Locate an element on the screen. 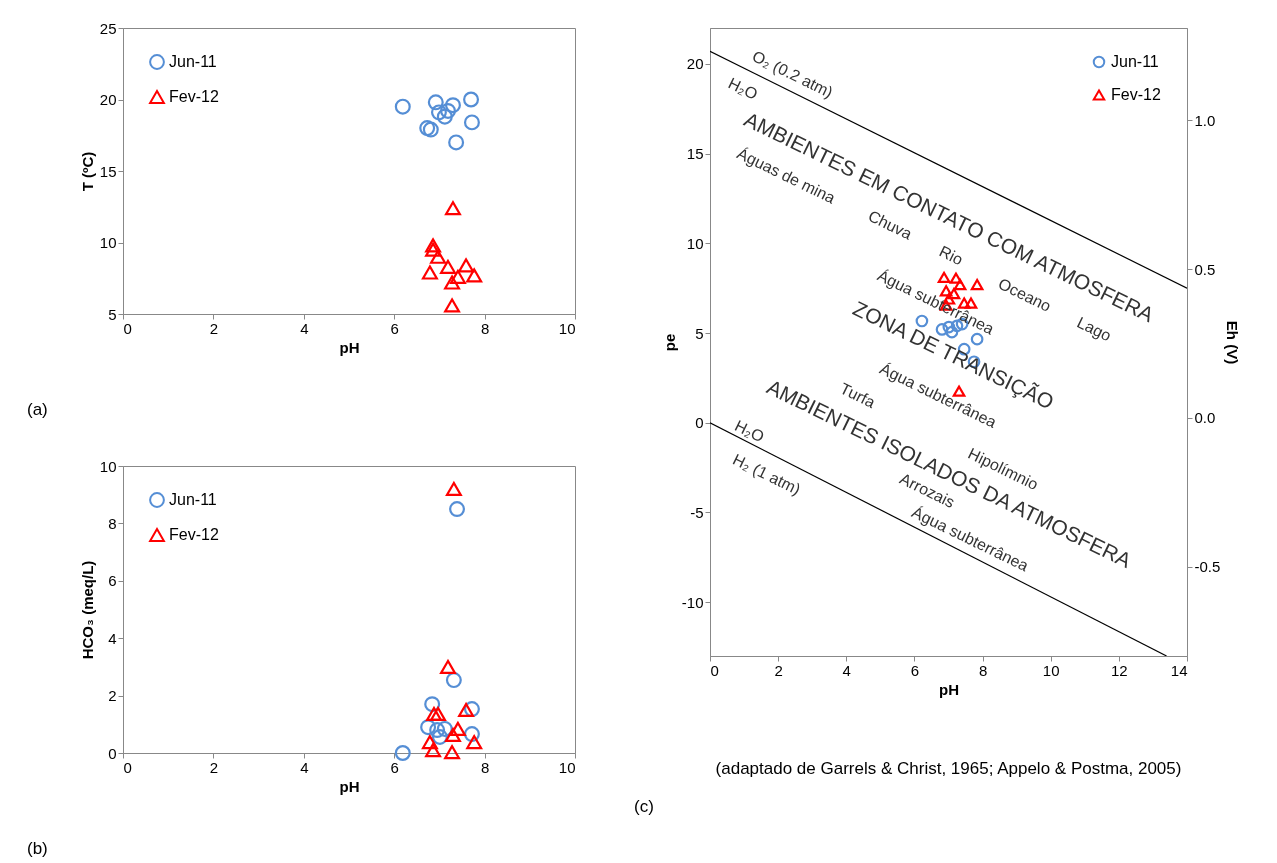  y2-tick-label: 0.0 is located at coordinates (1205, 418).